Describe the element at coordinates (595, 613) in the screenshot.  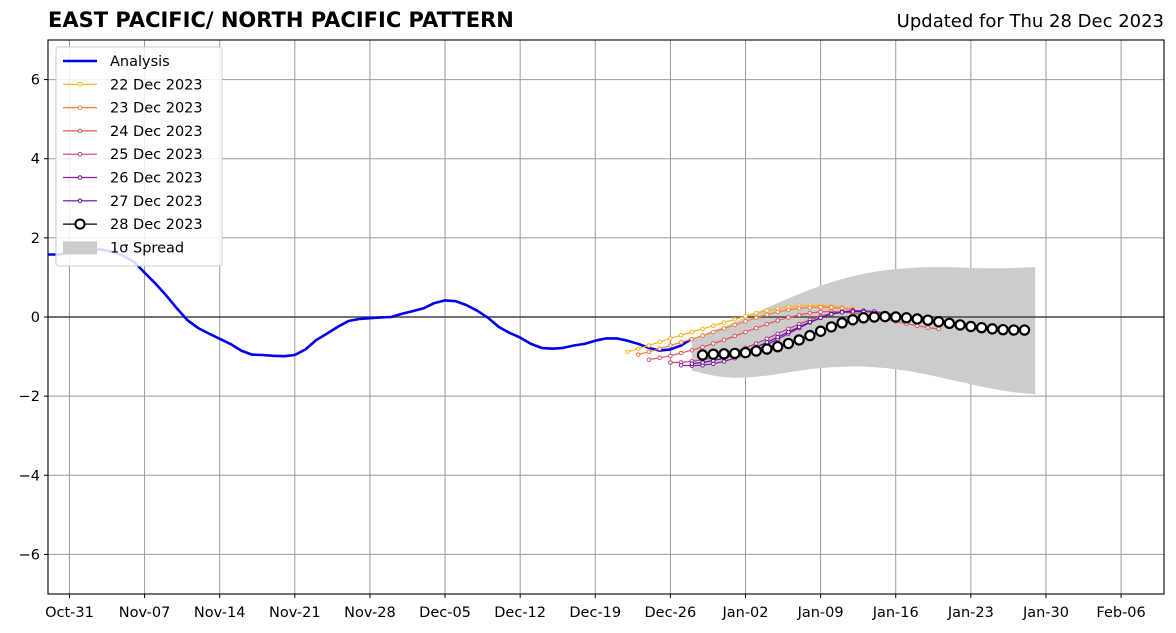
I see `x-tick-label: Dec-19` at that location.